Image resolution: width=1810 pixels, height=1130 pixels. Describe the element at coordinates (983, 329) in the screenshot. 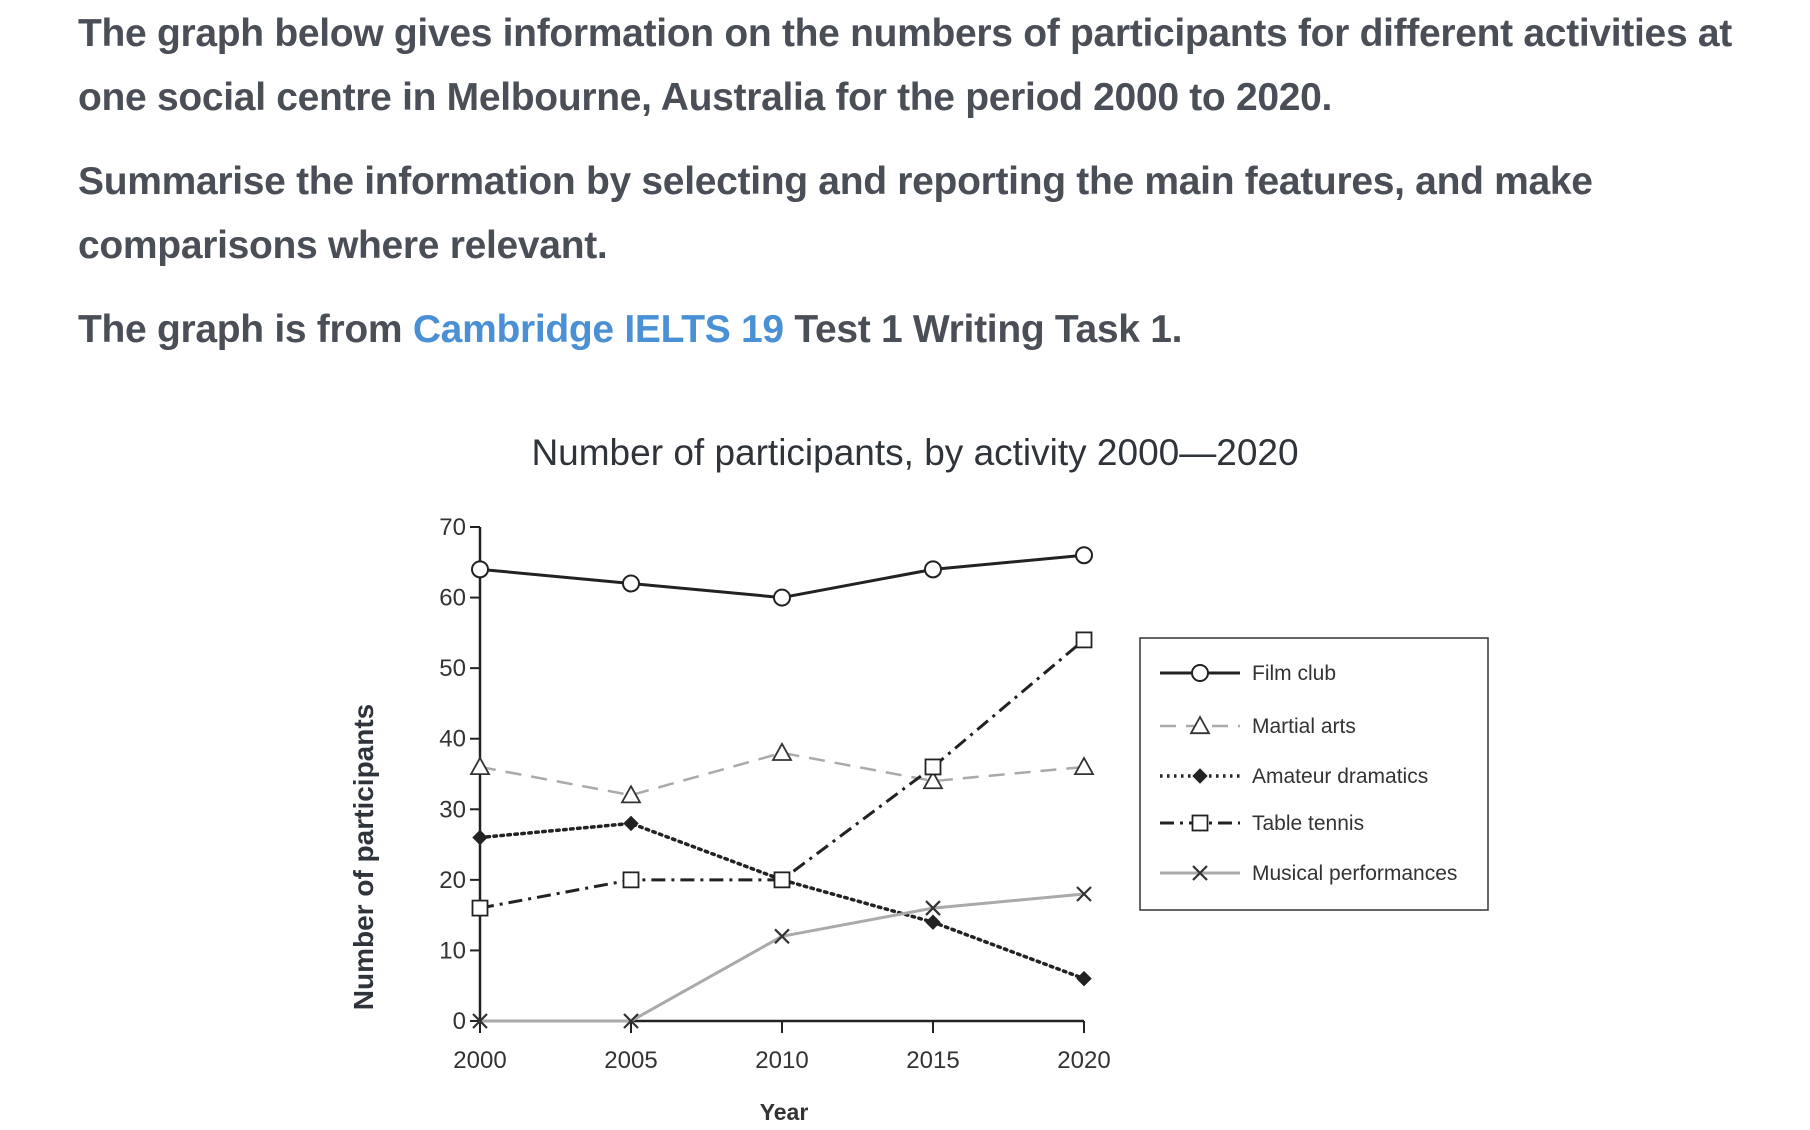

I see `source-suffix: Test 1 Writing Task 1.` at that location.